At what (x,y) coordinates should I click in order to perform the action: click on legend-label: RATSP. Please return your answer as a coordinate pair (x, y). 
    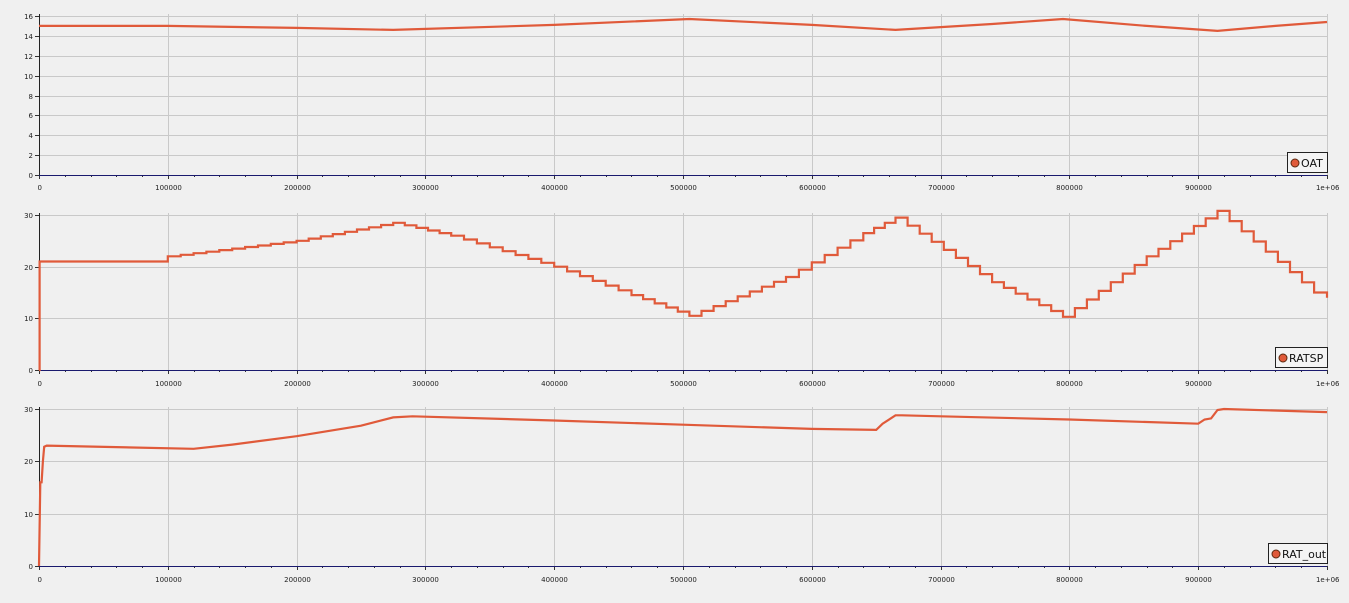
    Looking at the image, I should click on (1306, 358).